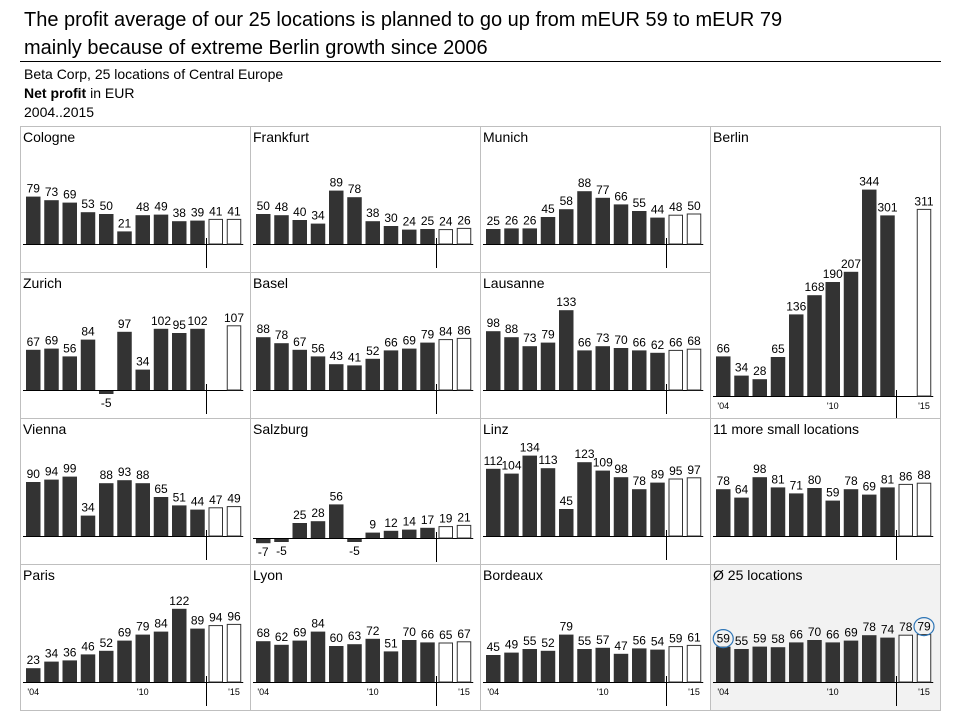 The height and width of the screenshot is (722, 961). I want to click on x-tick-label: '15, so click(924, 692).